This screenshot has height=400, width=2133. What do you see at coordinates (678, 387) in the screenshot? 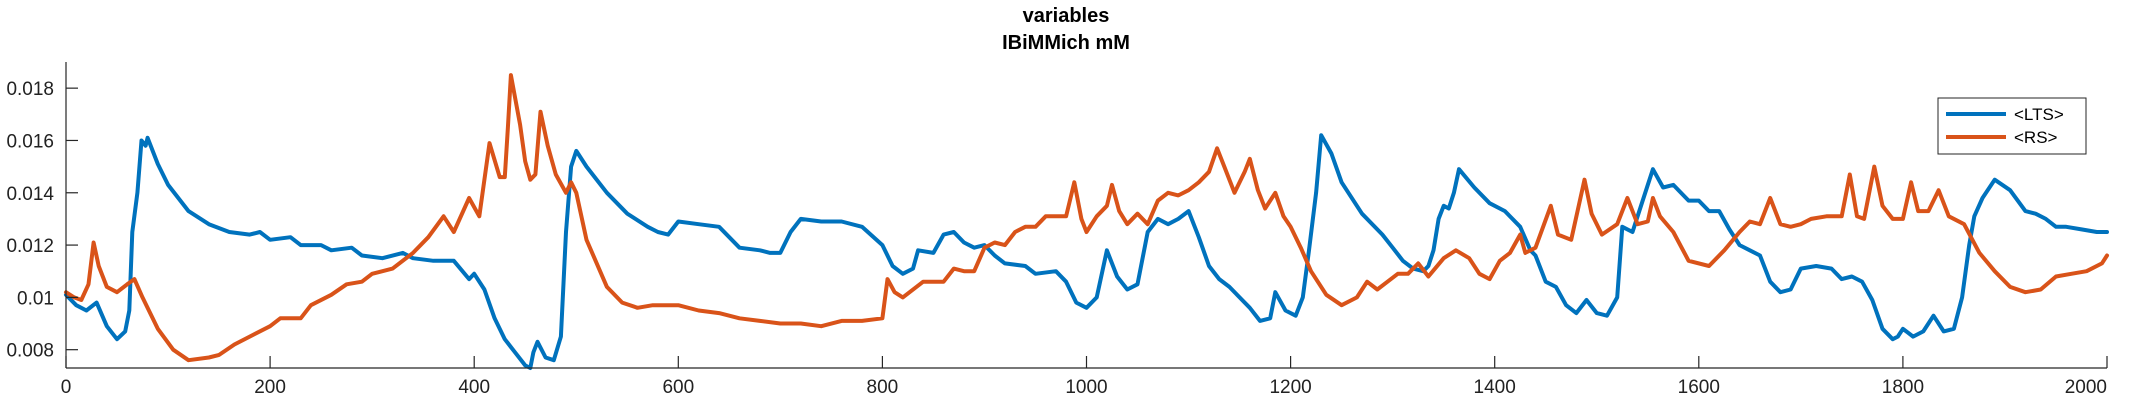
I see `x-tick-label: 600` at bounding box center [678, 387].